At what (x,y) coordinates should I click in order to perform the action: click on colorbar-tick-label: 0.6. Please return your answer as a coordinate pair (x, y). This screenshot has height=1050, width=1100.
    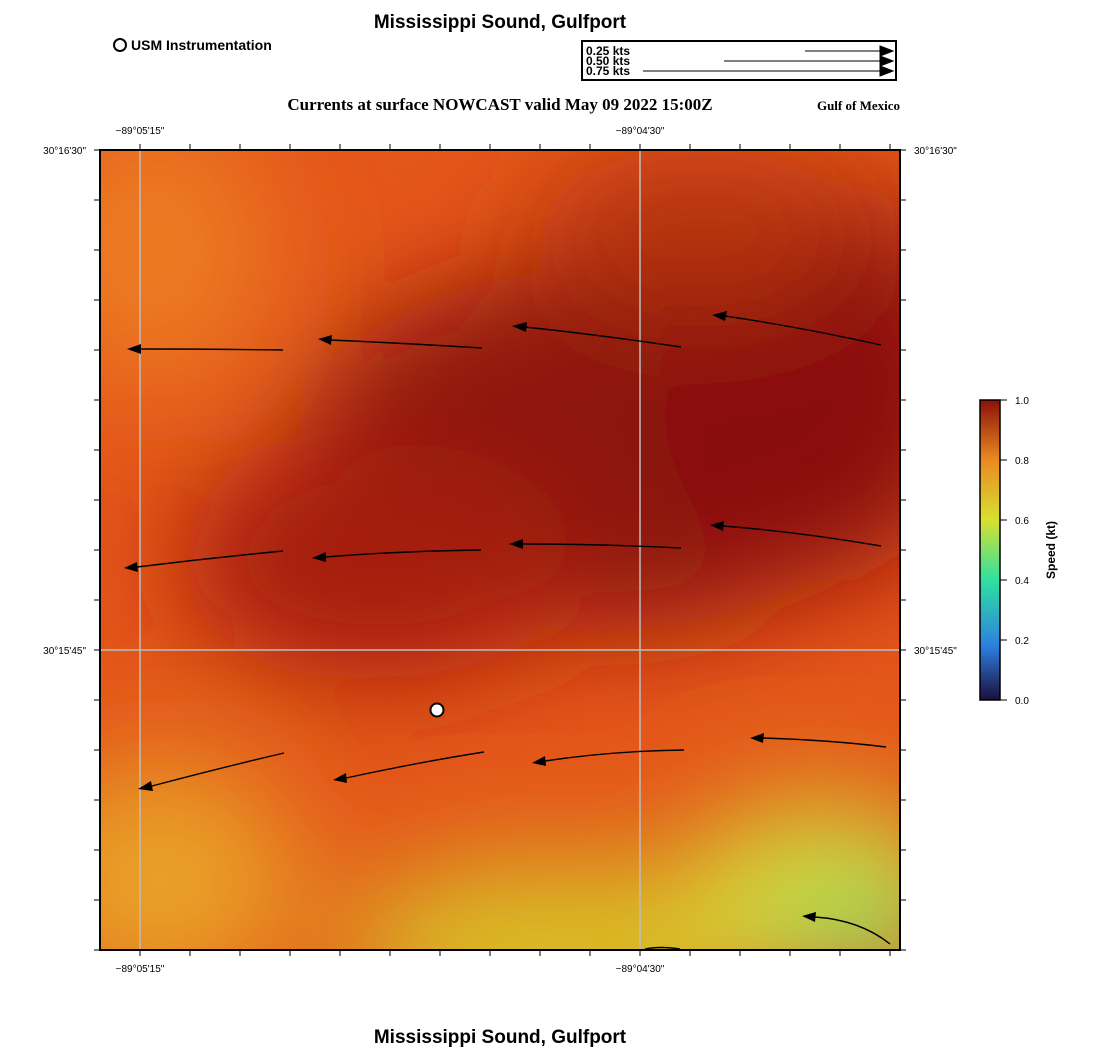
    Looking at the image, I should click on (1022, 521).